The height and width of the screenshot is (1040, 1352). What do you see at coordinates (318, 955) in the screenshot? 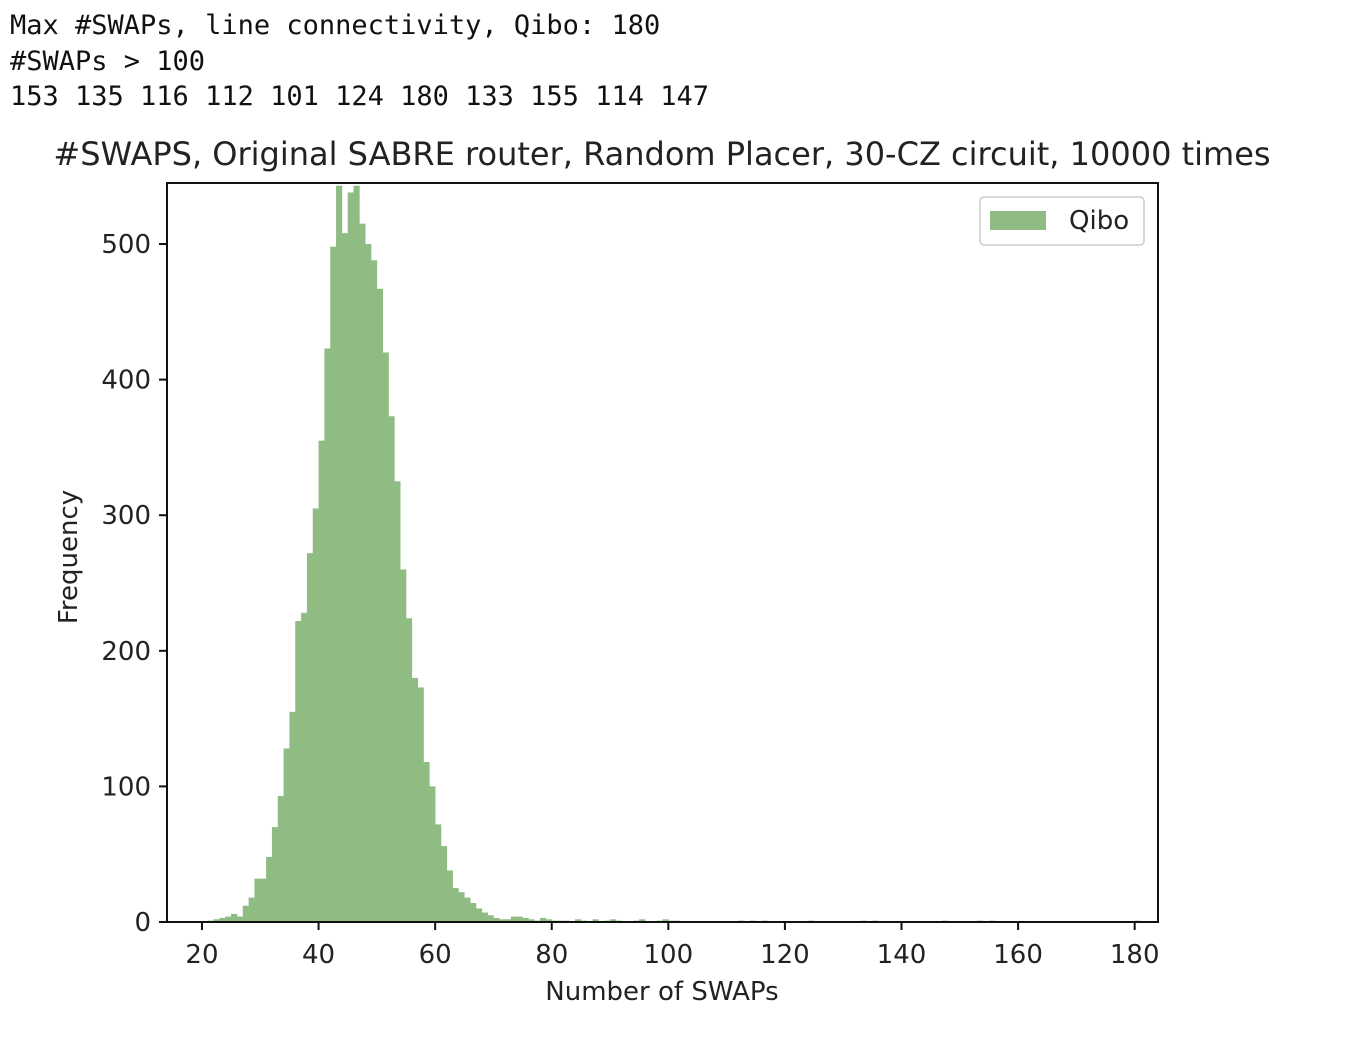
I see `x-tick-label: 40` at bounding box center [318, 955].